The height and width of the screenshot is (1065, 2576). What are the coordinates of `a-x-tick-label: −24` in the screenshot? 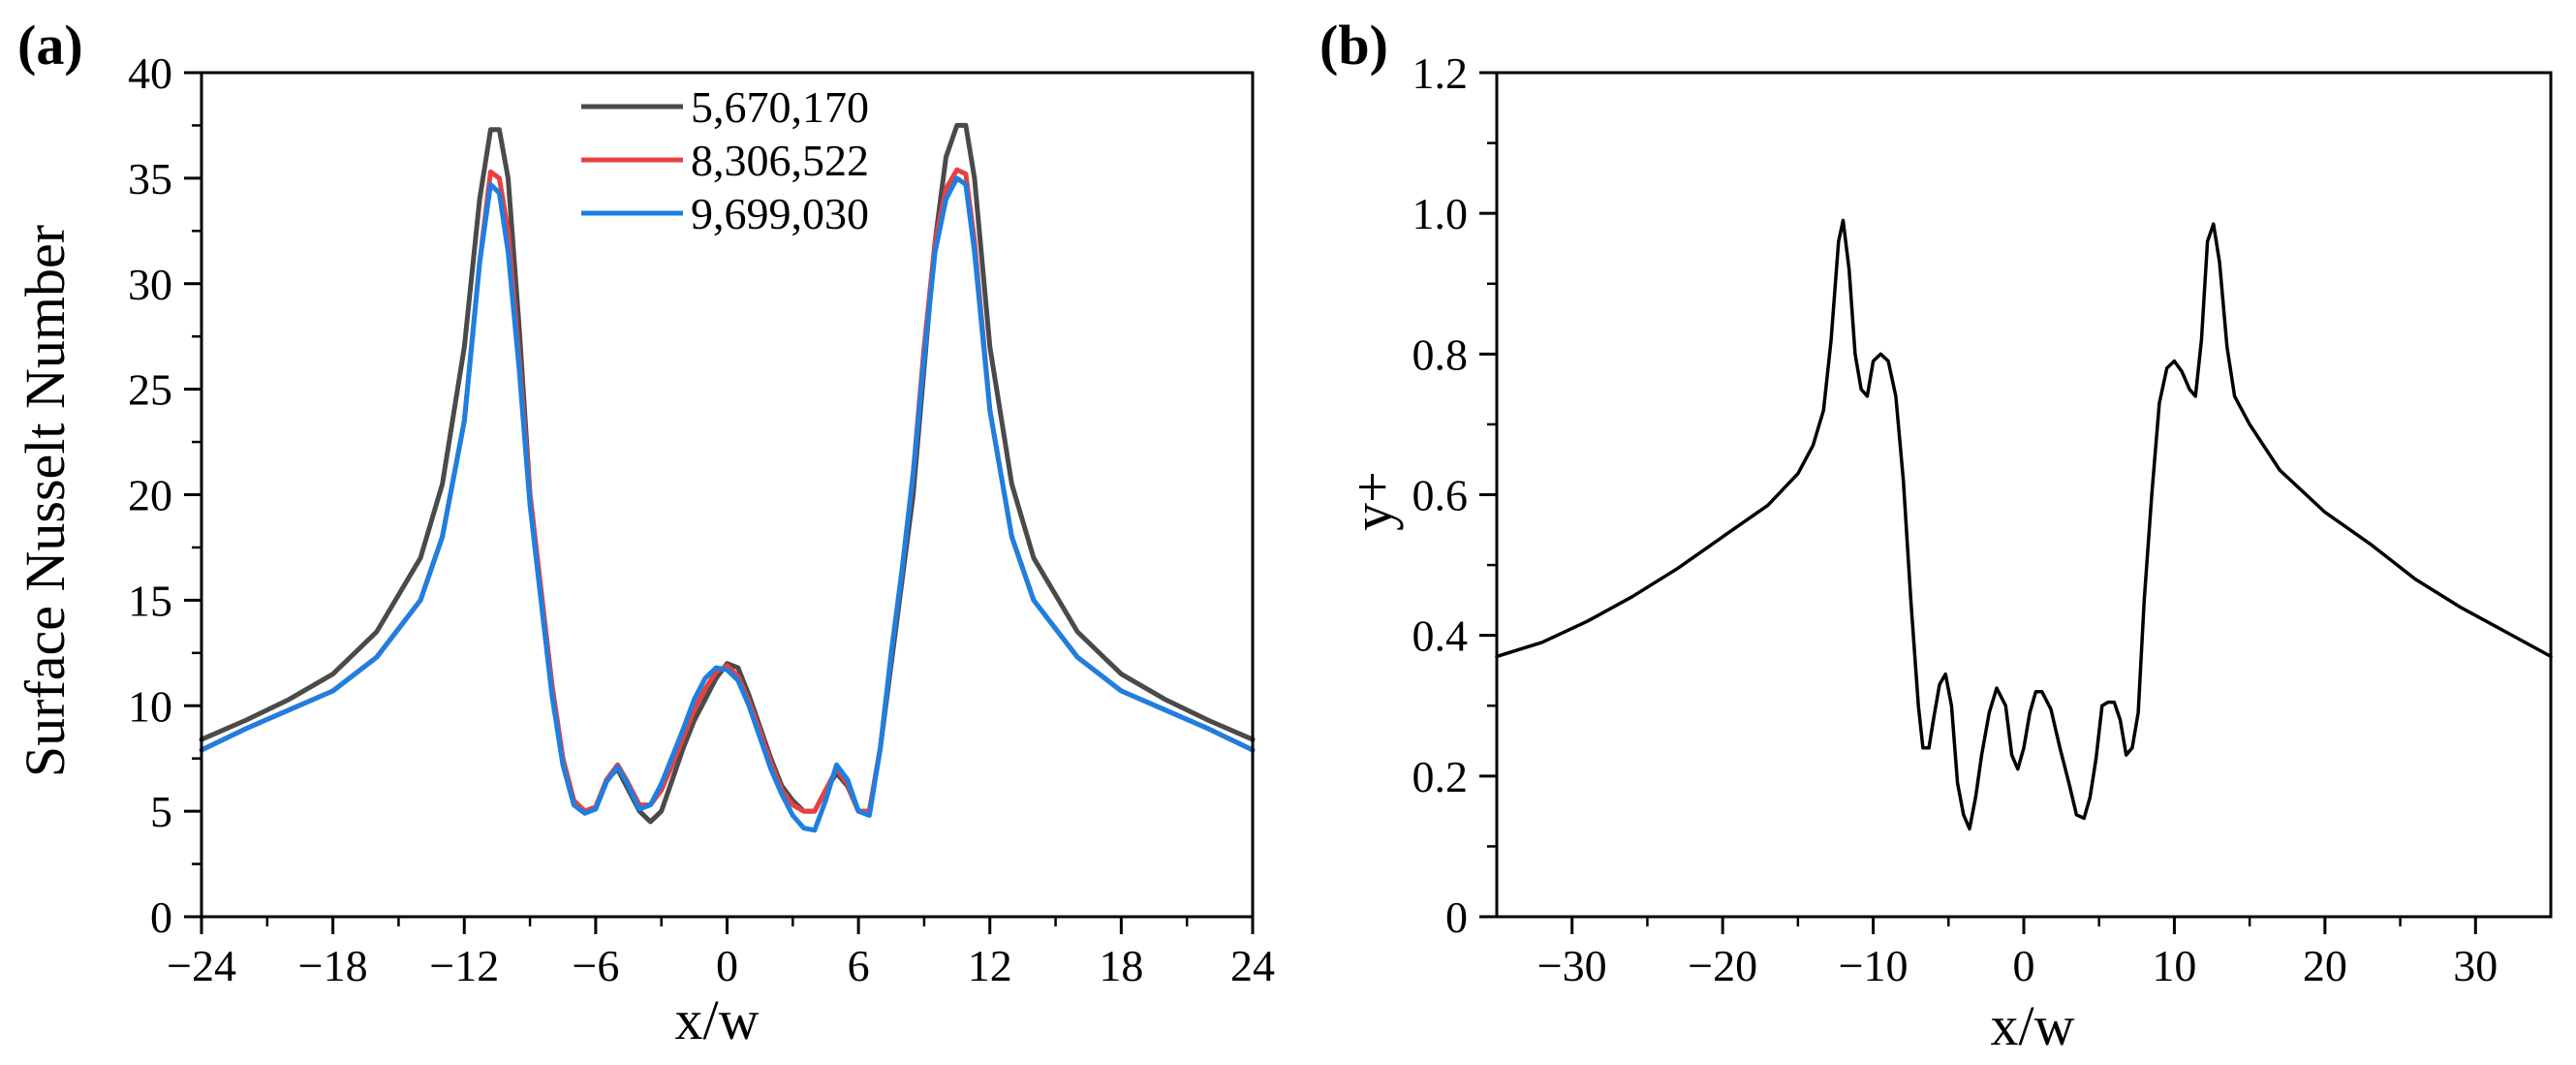 It's located at (201, 966).